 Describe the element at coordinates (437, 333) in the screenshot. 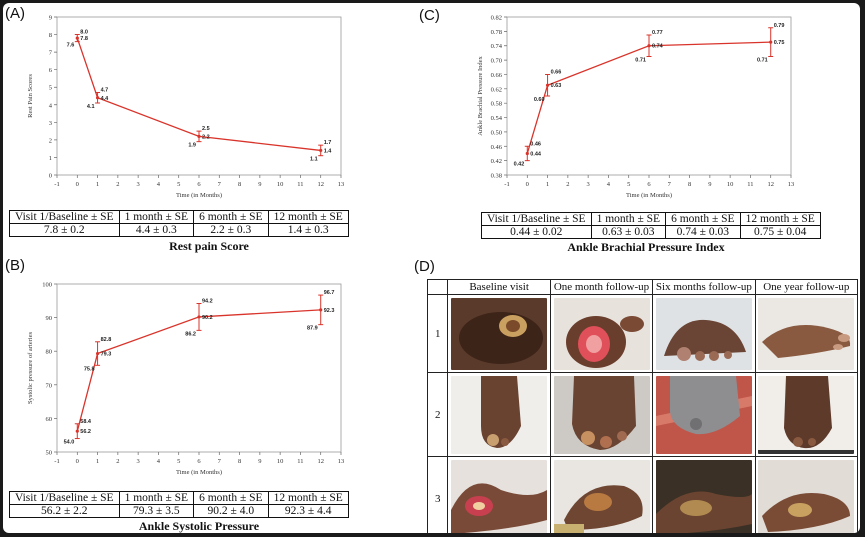

I see `photo-row-label: 1` at that location.